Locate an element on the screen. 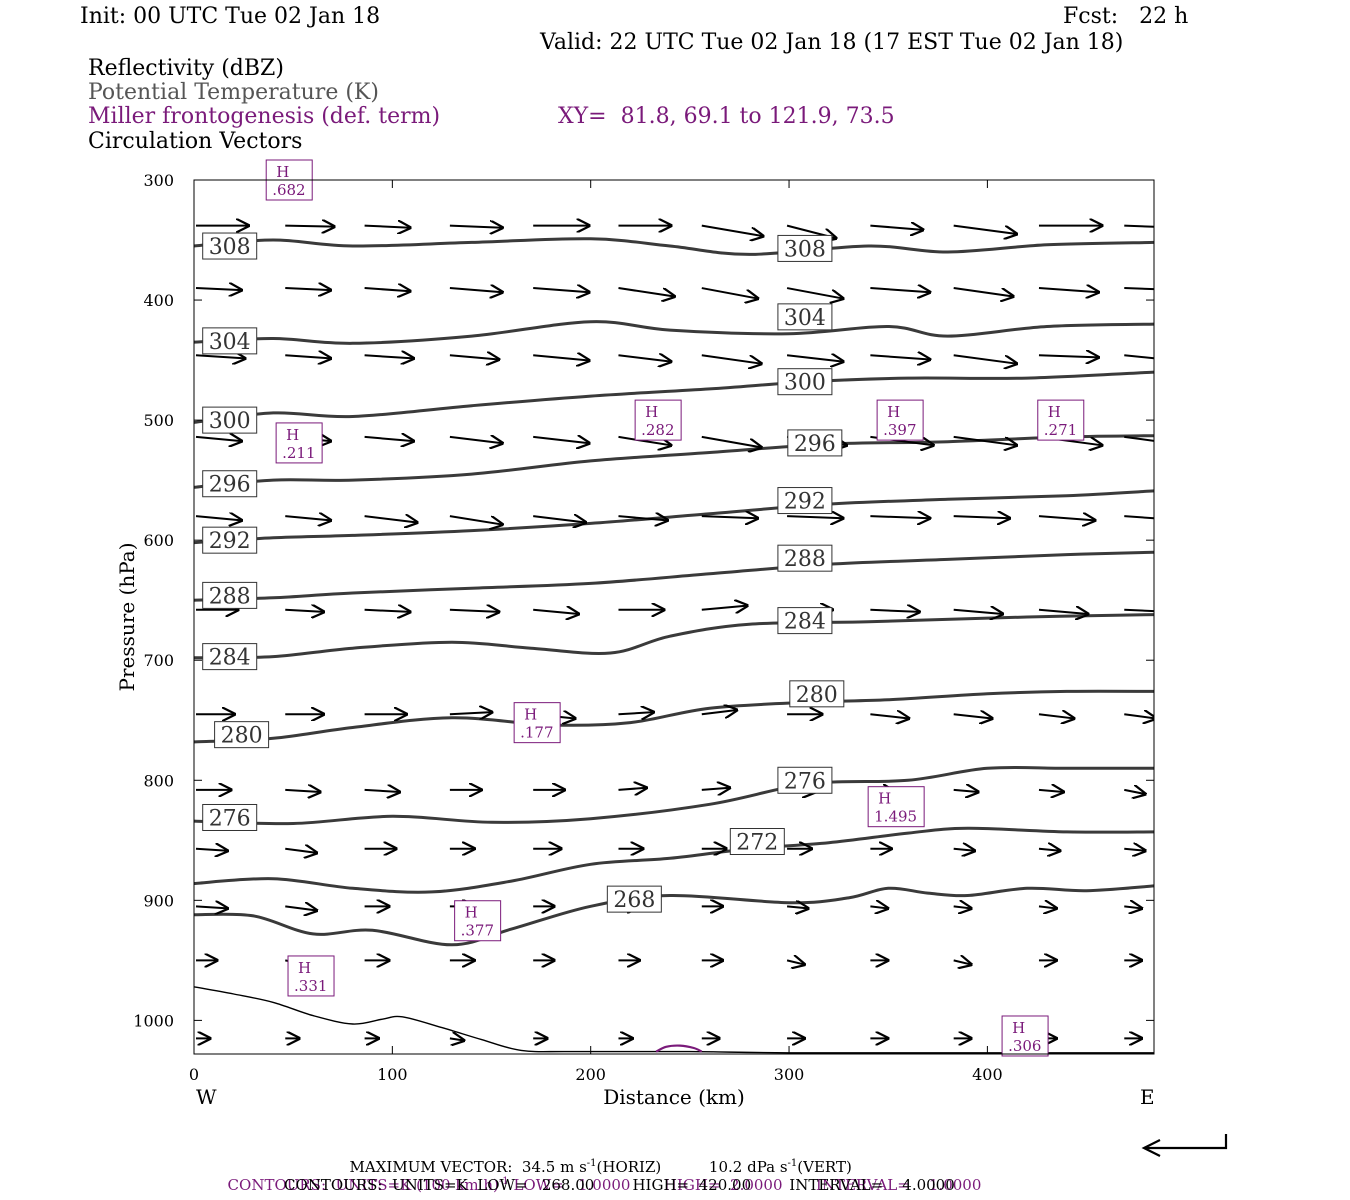  terrain-line is located at coordinates (674, 1020).